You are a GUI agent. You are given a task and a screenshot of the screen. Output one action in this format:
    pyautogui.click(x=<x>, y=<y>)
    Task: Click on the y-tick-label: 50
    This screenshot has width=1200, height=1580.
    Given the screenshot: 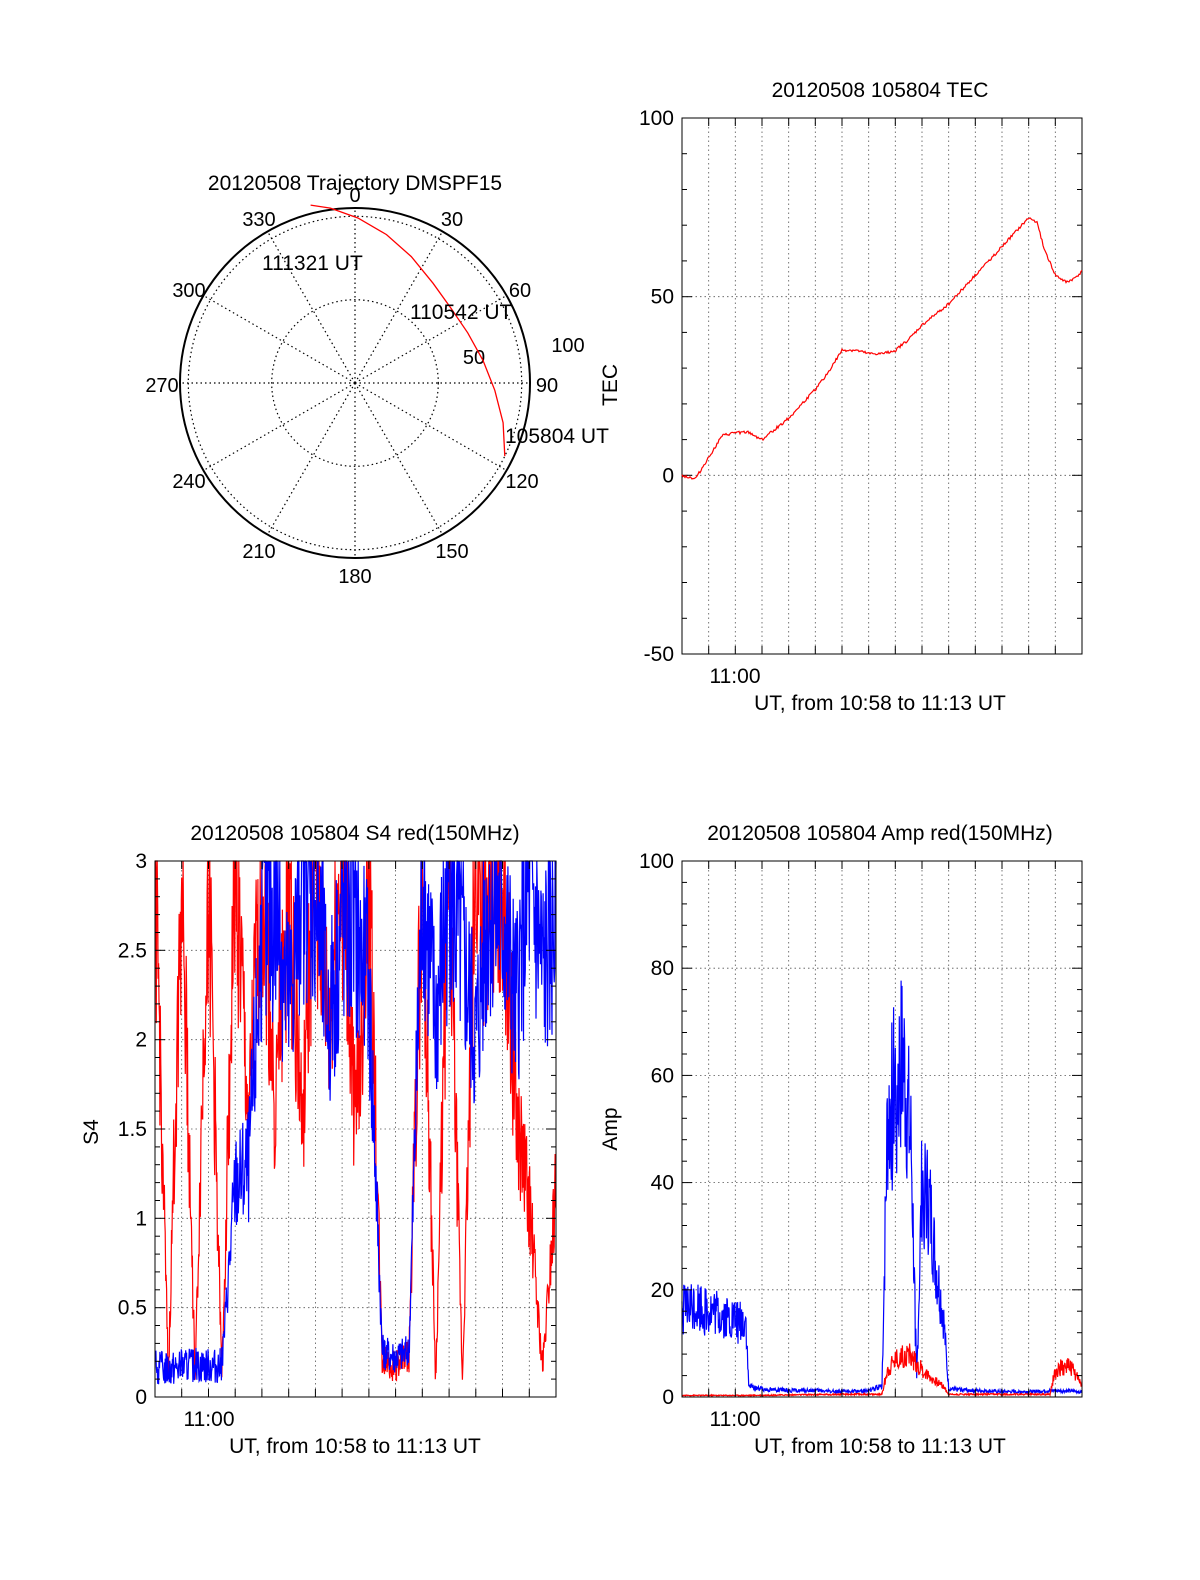 What is the action you would take?
    pyautogui.click(x=662, y=297)
    